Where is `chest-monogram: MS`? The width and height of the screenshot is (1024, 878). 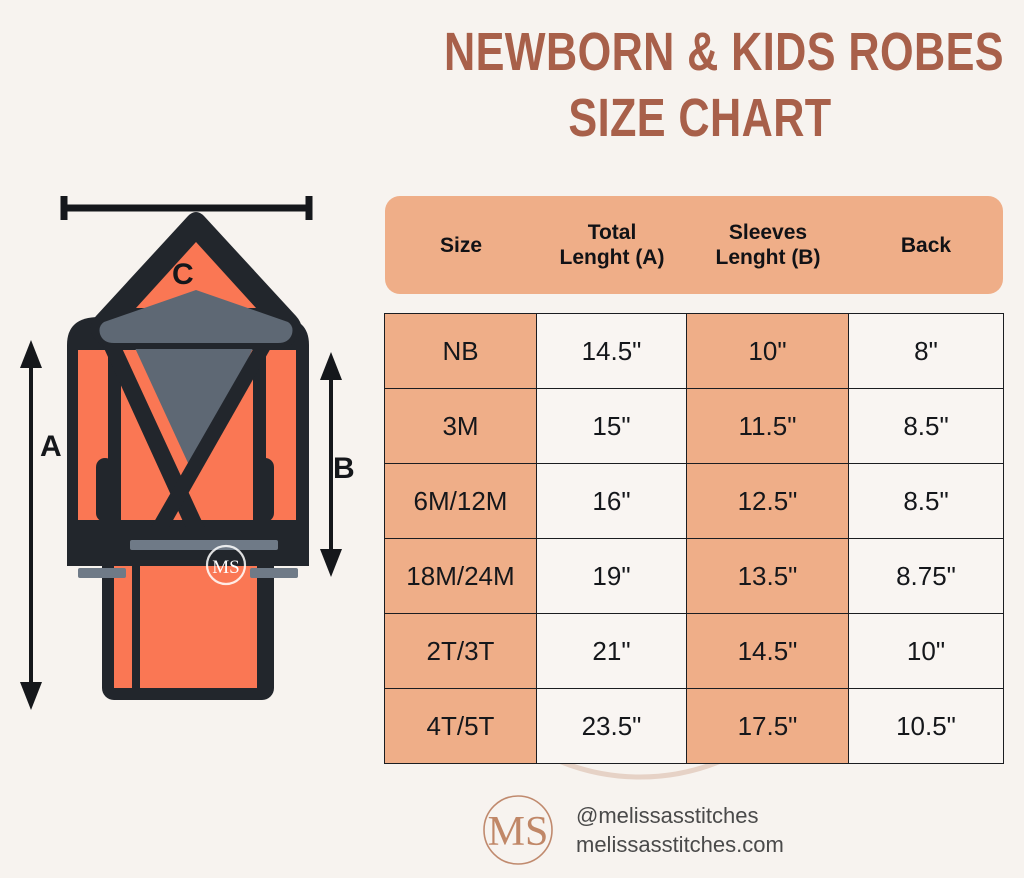
chest-monogram: MS is located at coordinates (226, 565).